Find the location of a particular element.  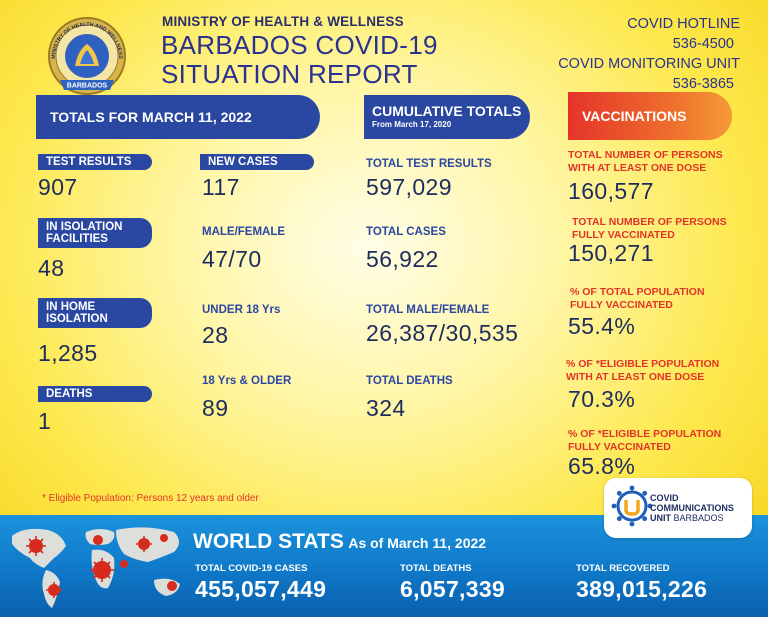

hotline-number: 536-4500 is located at coordinates (703, 44).